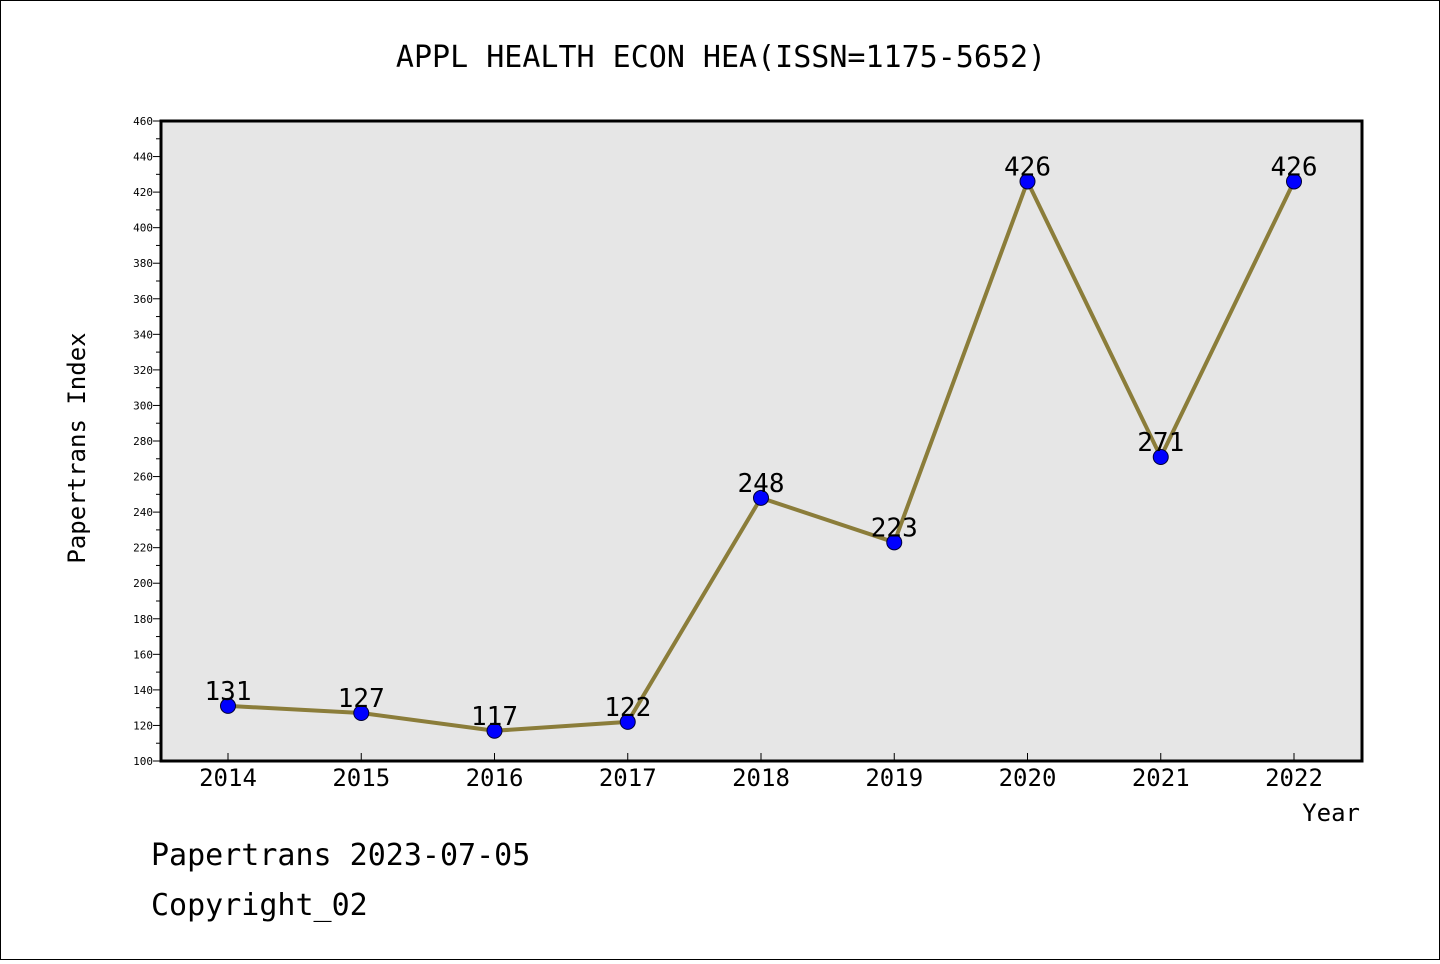 The height and width of the screenshot is (964, 1440). Describe the element at coordinates (228, 692) in the screenshot. I see `data-value-label: 131` at that location.